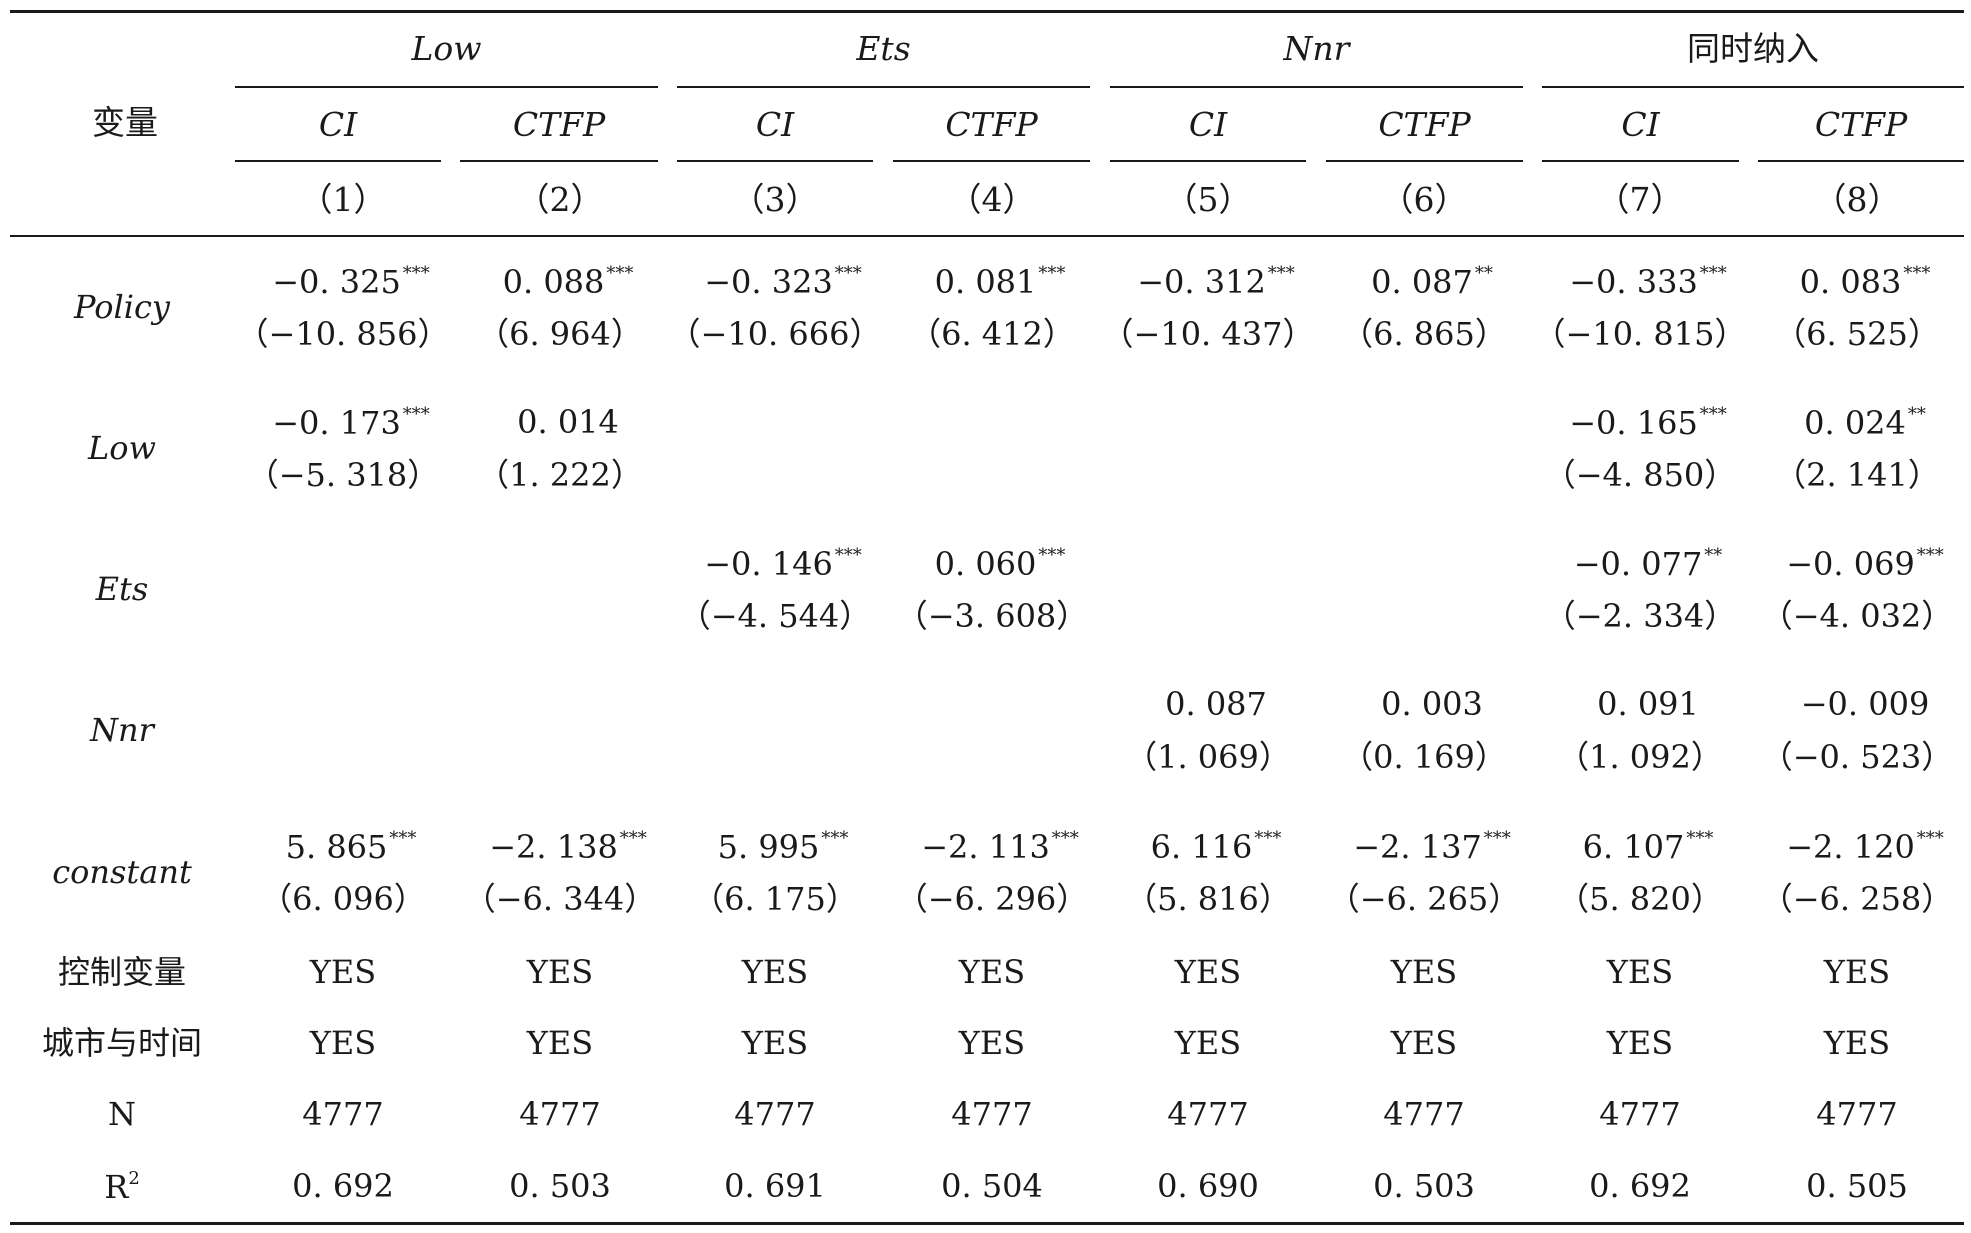 The width and height of the screenshot is (1971, 1233). Describe the element at coordinates (992, 899) in the screenshot. I see `t-stat-cell: （−6. 296）` at that location.